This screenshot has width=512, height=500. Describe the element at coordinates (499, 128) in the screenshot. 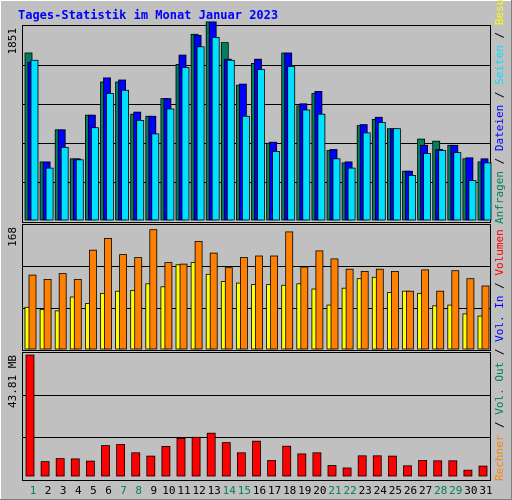

I see `legend-part-2: Dateien` at that location.